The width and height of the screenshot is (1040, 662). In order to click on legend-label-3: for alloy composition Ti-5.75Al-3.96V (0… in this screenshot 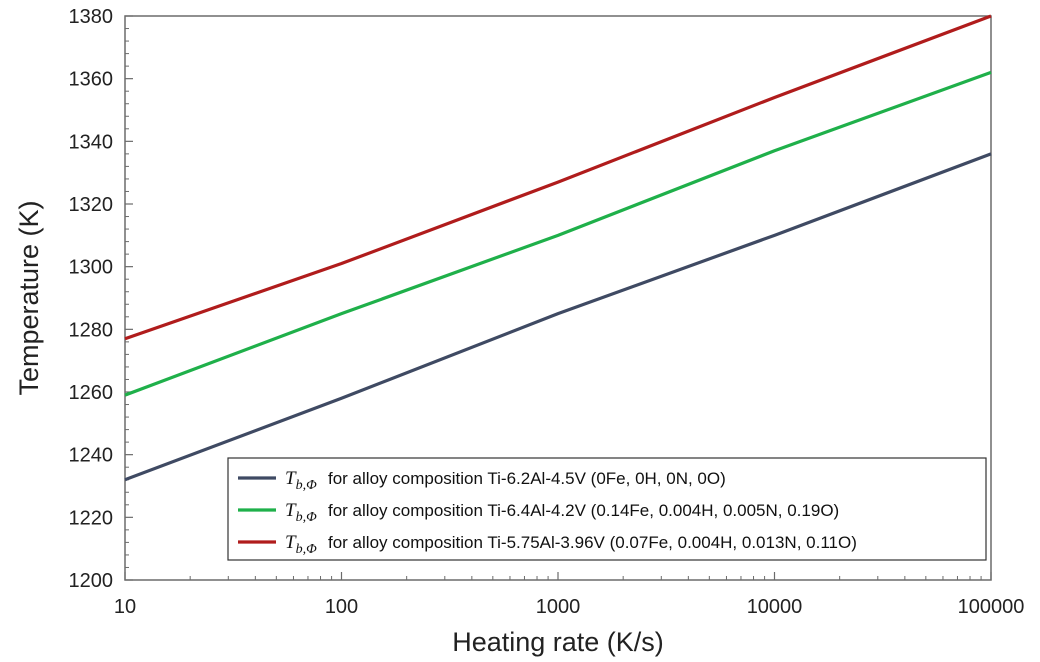, I will do `click(592, 542)`.